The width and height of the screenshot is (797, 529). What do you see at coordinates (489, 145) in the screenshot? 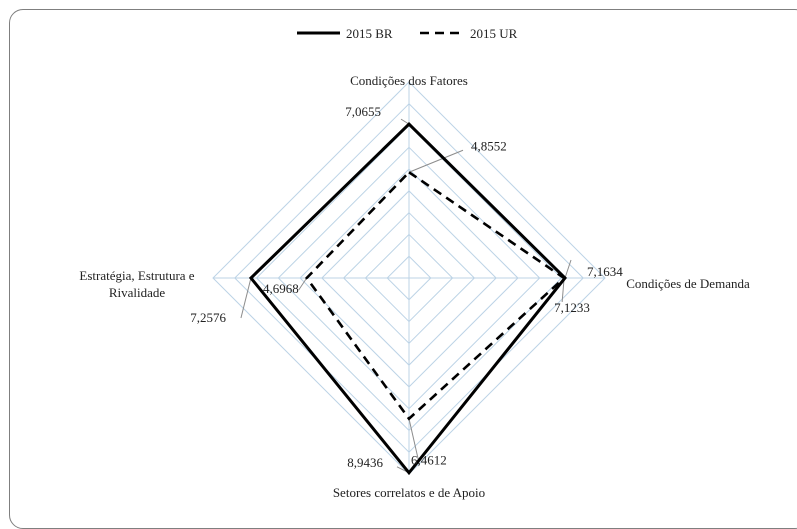
I see `data-label: 4,8552` at bounding box center [489, 145].